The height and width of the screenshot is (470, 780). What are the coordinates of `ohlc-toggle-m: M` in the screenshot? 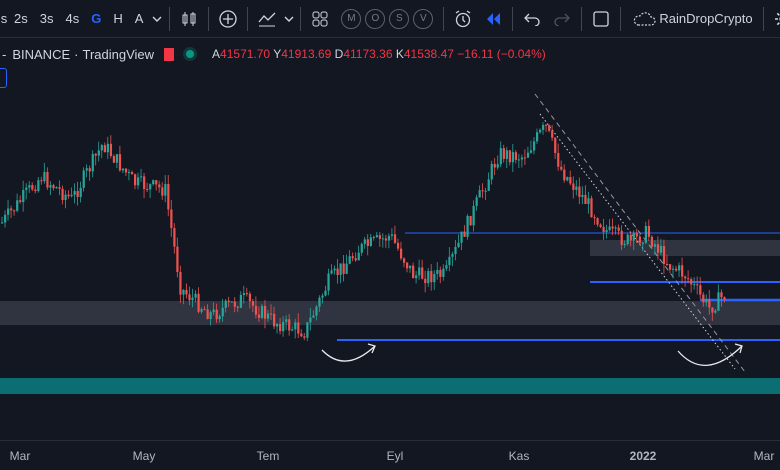 It's located at (351, 18).